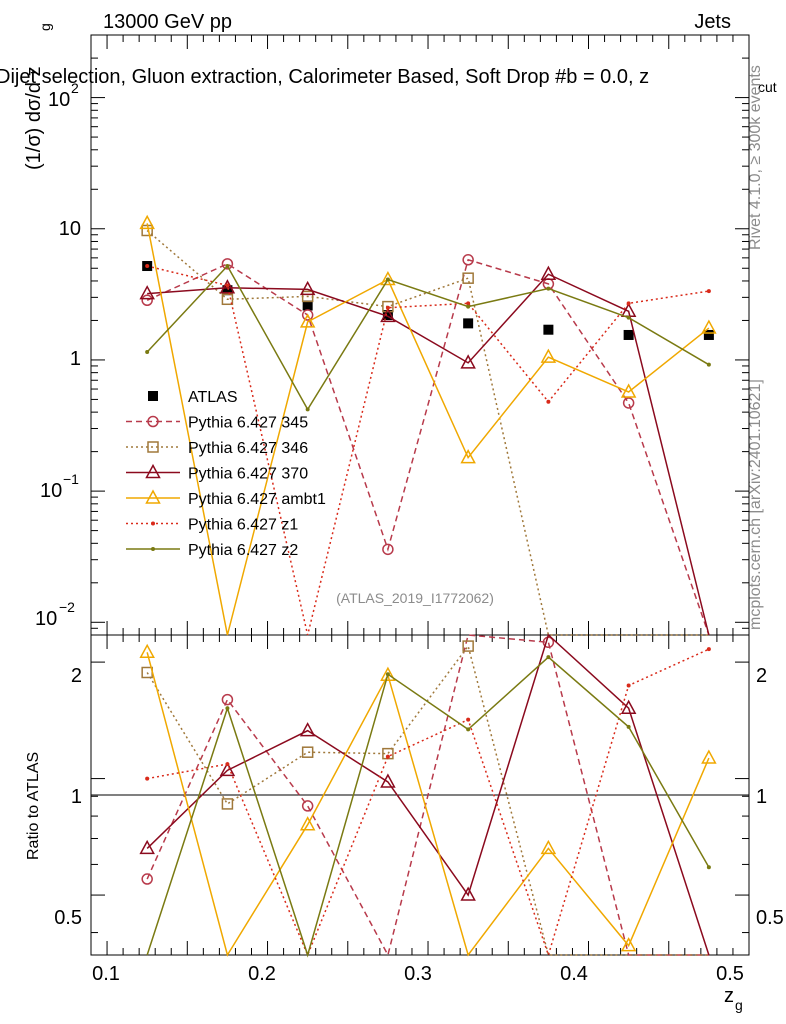  What do you see at coordinates (58, 355) in the screenshot?
I see `main-y-tick-labels: 10 −2 10 −1 1 10 10 2` at bounding box center [58, 355].